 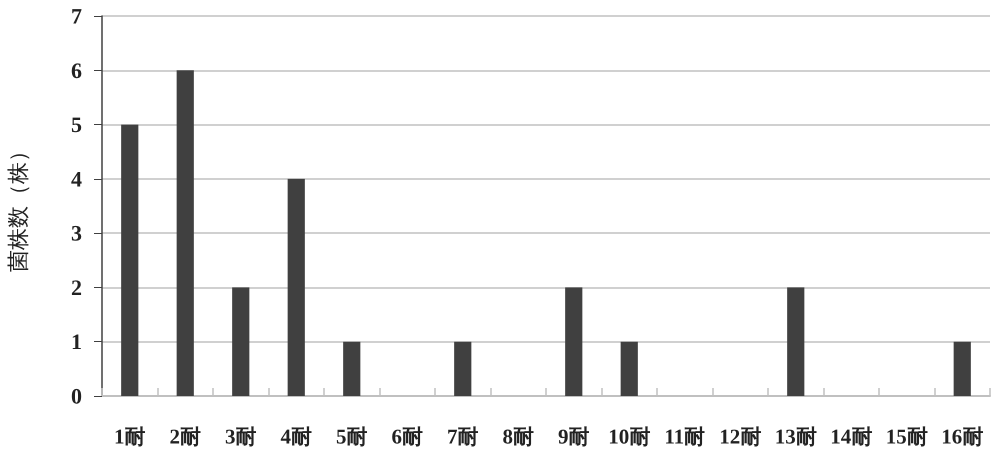 What do you see at coordinates (130, 436) in the screenshot?
I see `x-tick-label: 1耐` at bounding box center [130, 436].